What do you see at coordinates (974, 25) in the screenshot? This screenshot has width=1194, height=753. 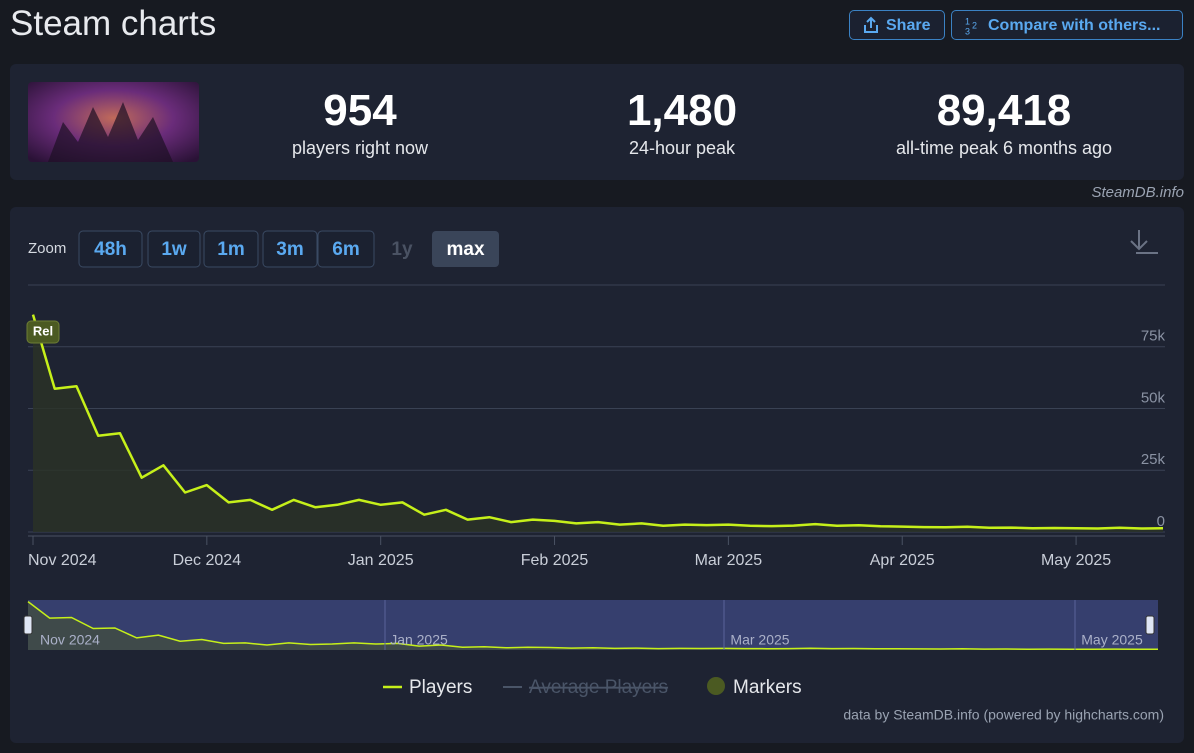 I see `svg-text: 2` at bounding box center [974, 25].